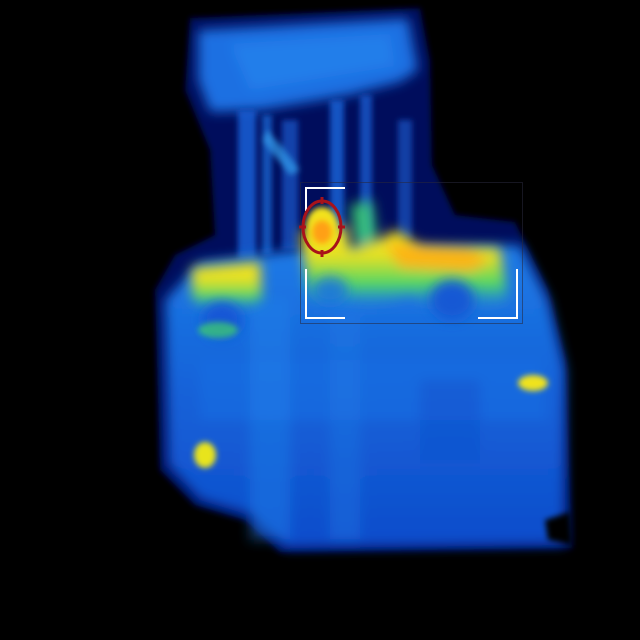 The height and width of the screenshot is (640, 640). What do you see at coordinates (498, 294) in the screenshot?
I see `roi-corner-bottom-right` at bounding box center [498, 294].